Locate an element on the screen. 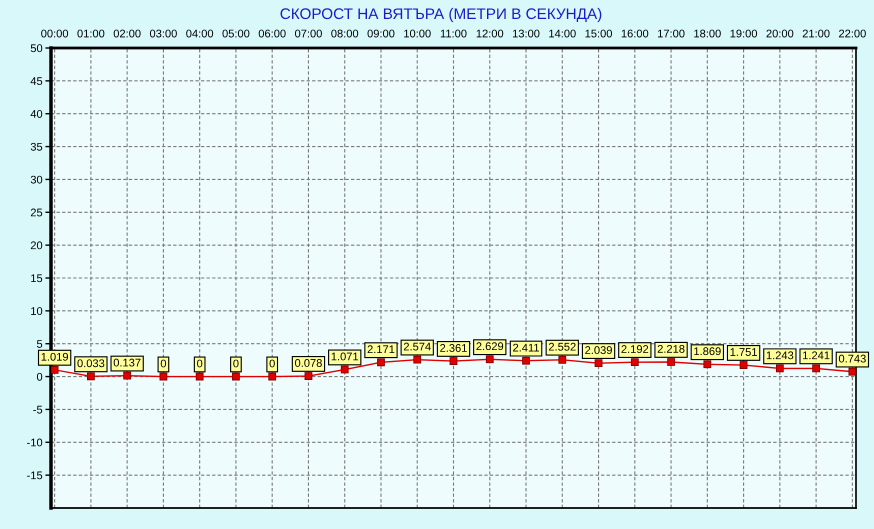 This screenshot has height=529, width=874. data-label: 2.039 is located at coordinates (598, 350).